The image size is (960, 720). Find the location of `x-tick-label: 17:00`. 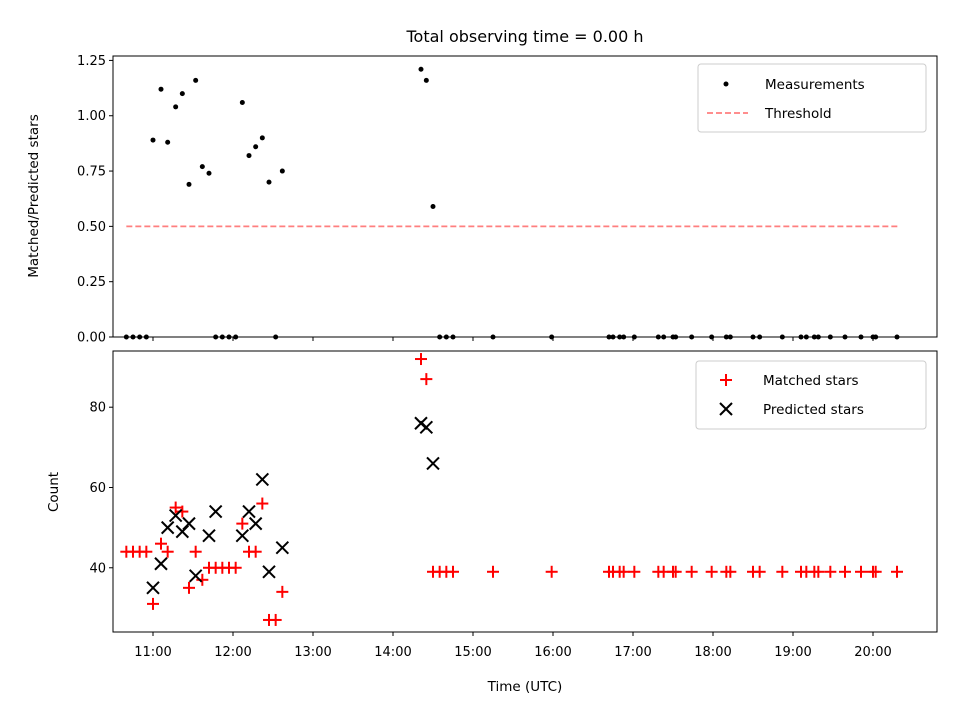

x-tick-label: 17:00 is located at coordinates (632, 652).